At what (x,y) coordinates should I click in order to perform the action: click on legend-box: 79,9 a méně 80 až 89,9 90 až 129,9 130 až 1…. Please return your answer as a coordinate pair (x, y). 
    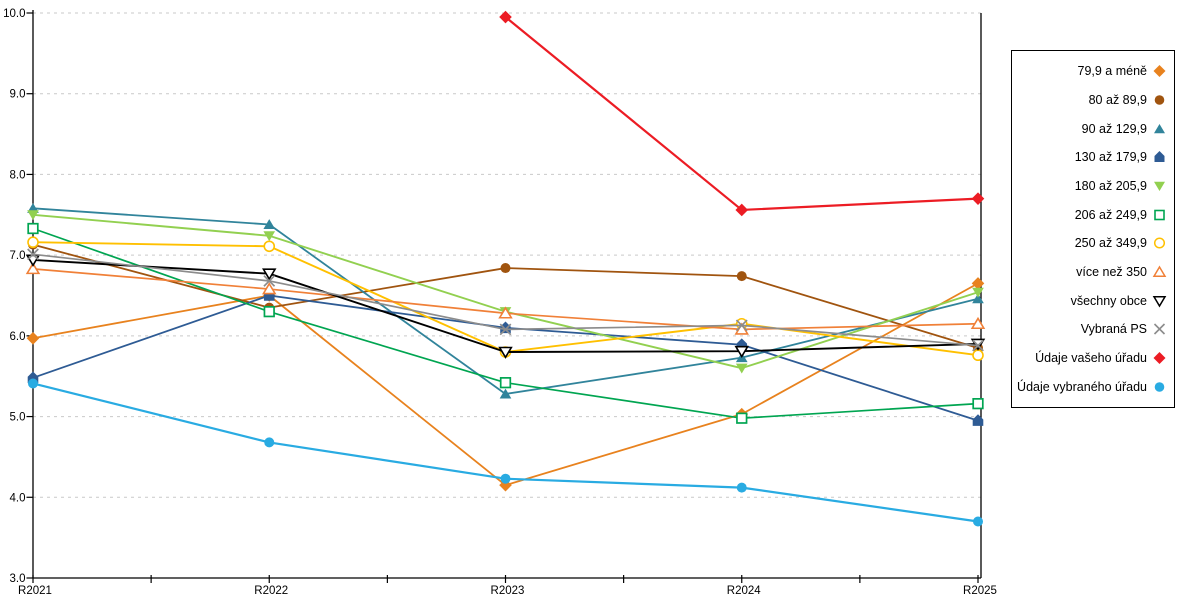
    Looking at the image, I should click on (1093, 229).